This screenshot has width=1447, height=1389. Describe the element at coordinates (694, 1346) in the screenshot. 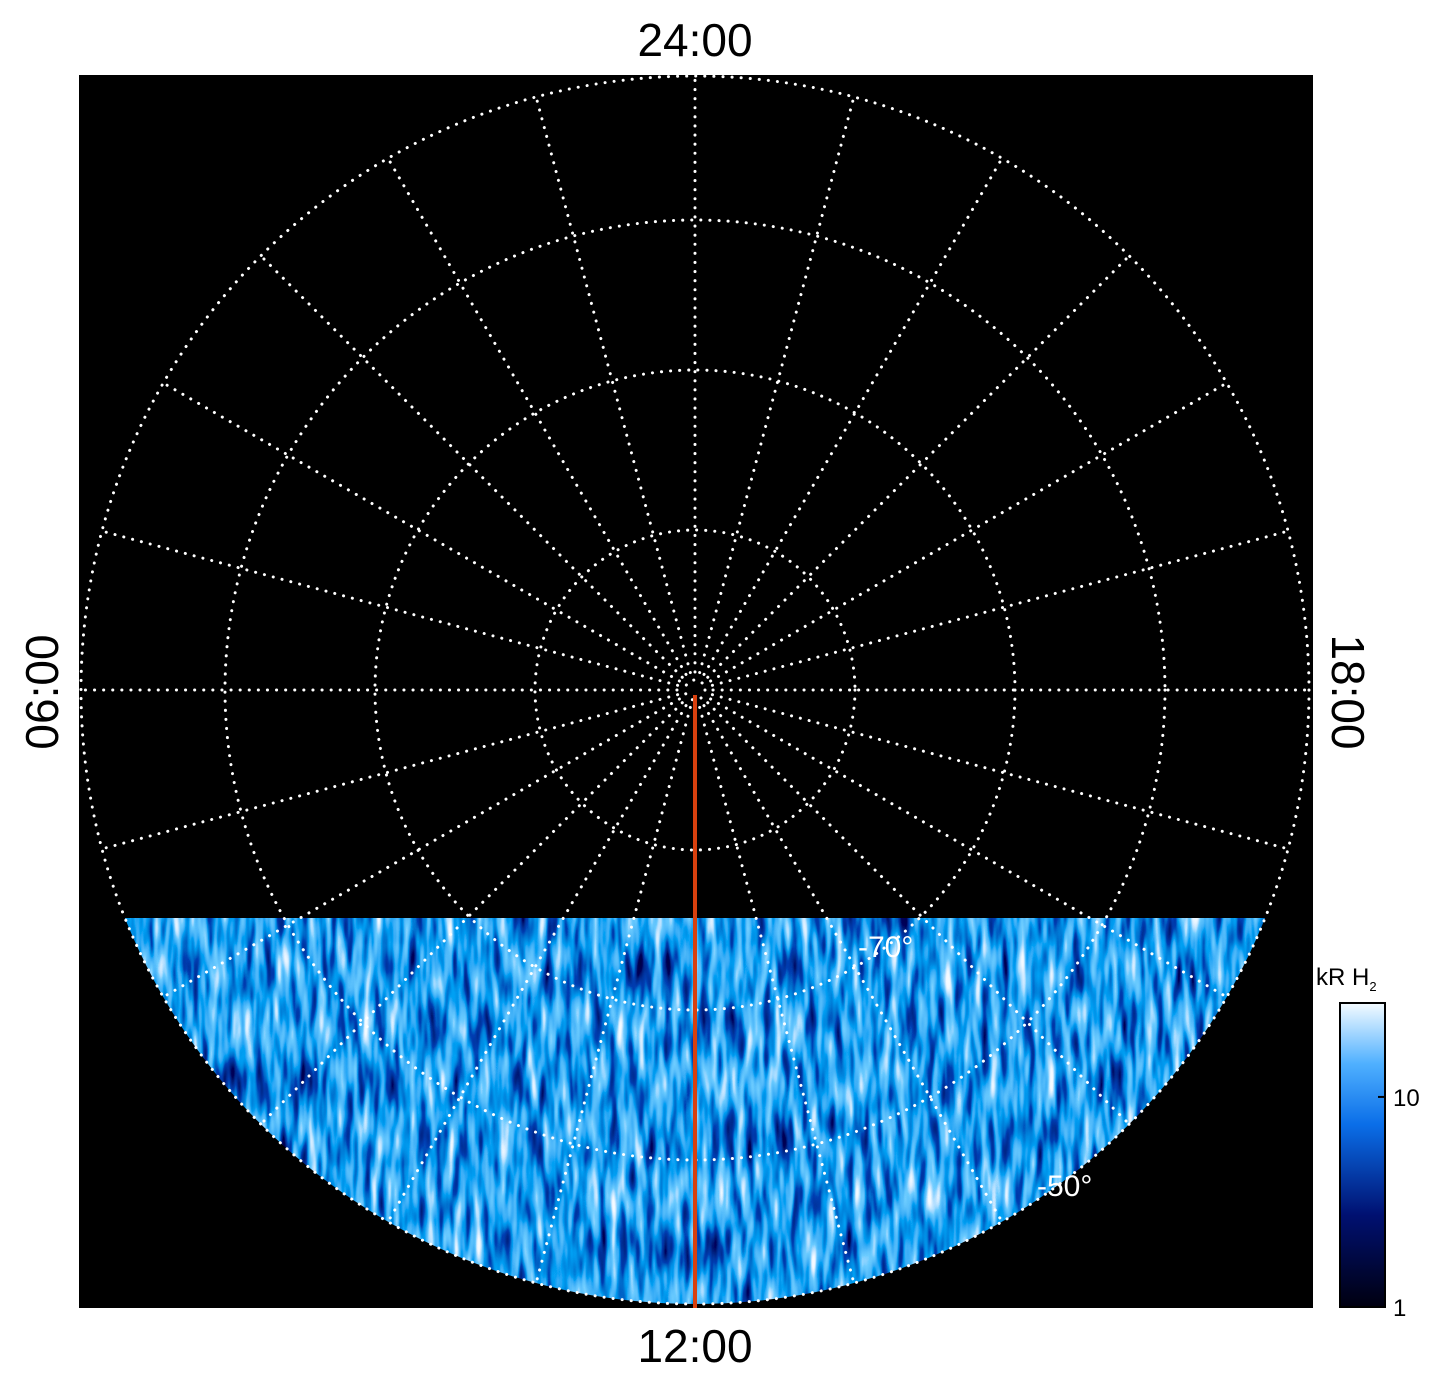

I see `label-bottom: 12:00` at that location.